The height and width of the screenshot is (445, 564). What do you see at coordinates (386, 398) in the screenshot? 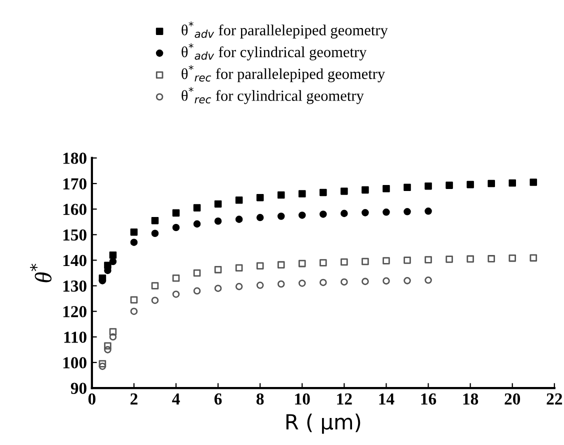
I see `x-tick-label: 14` at bounding box center [386, 398].